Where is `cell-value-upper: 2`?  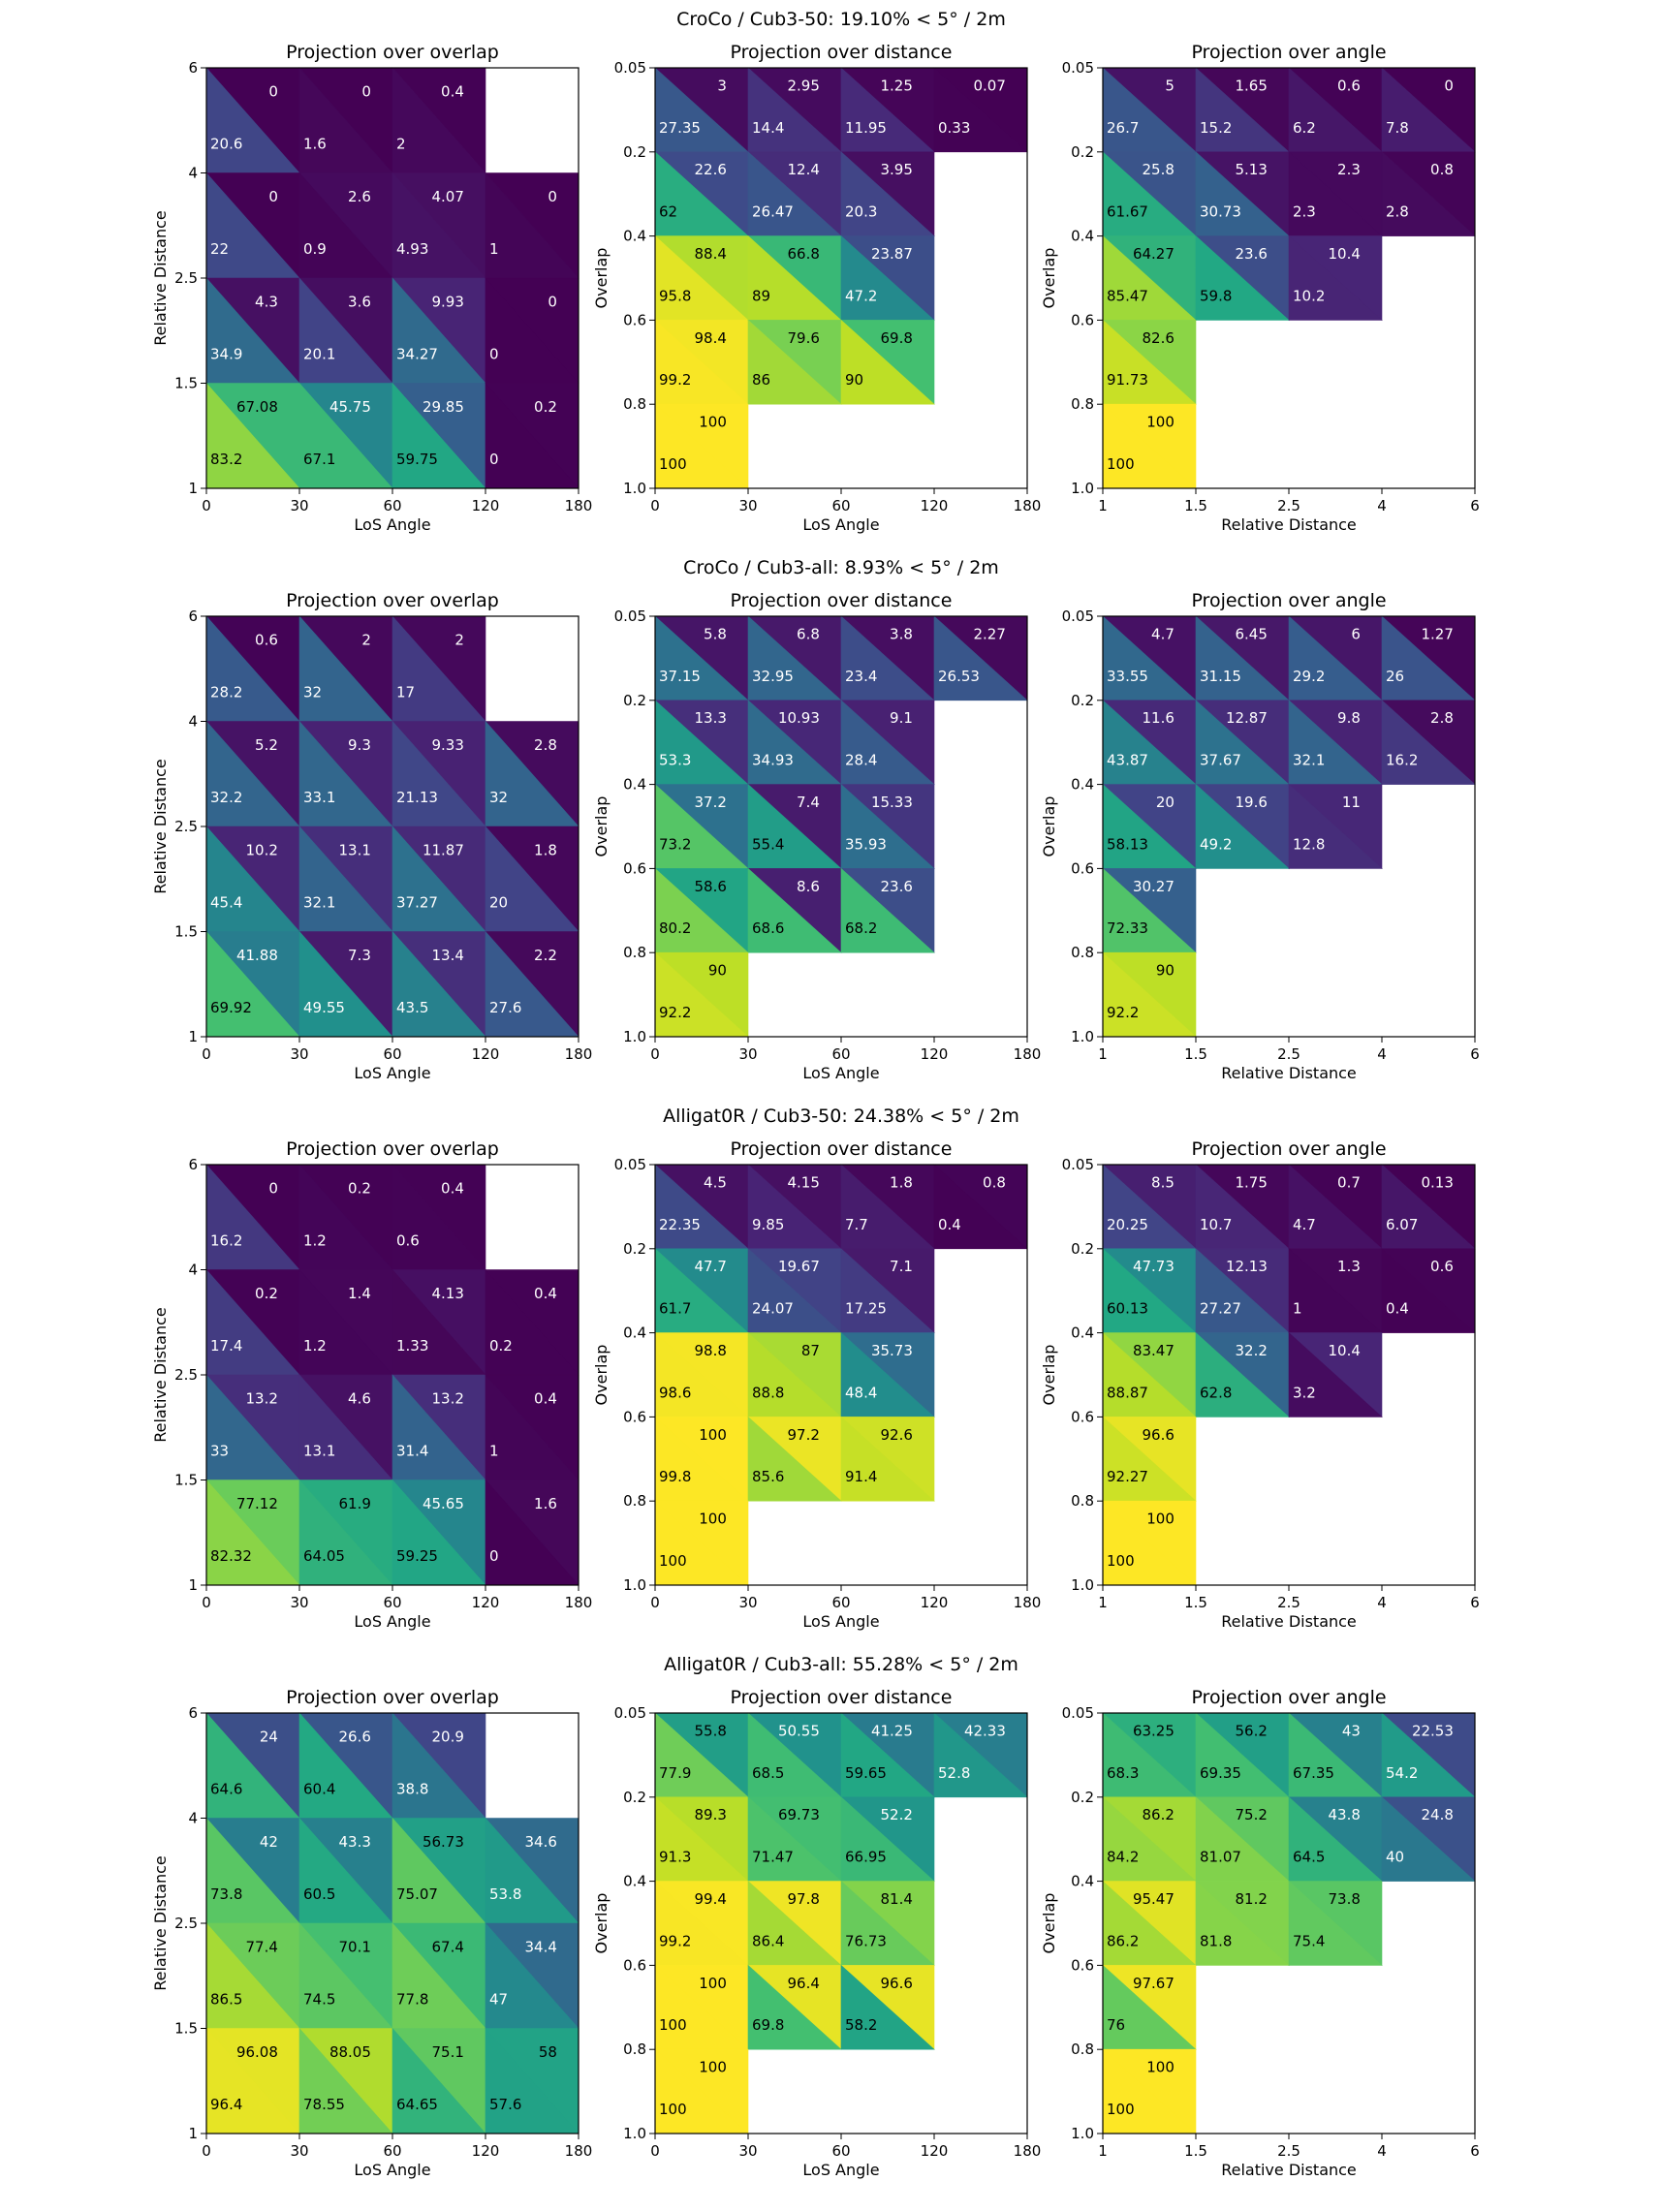
cell-value-upper: 2 is located at coordinates (459, 639).